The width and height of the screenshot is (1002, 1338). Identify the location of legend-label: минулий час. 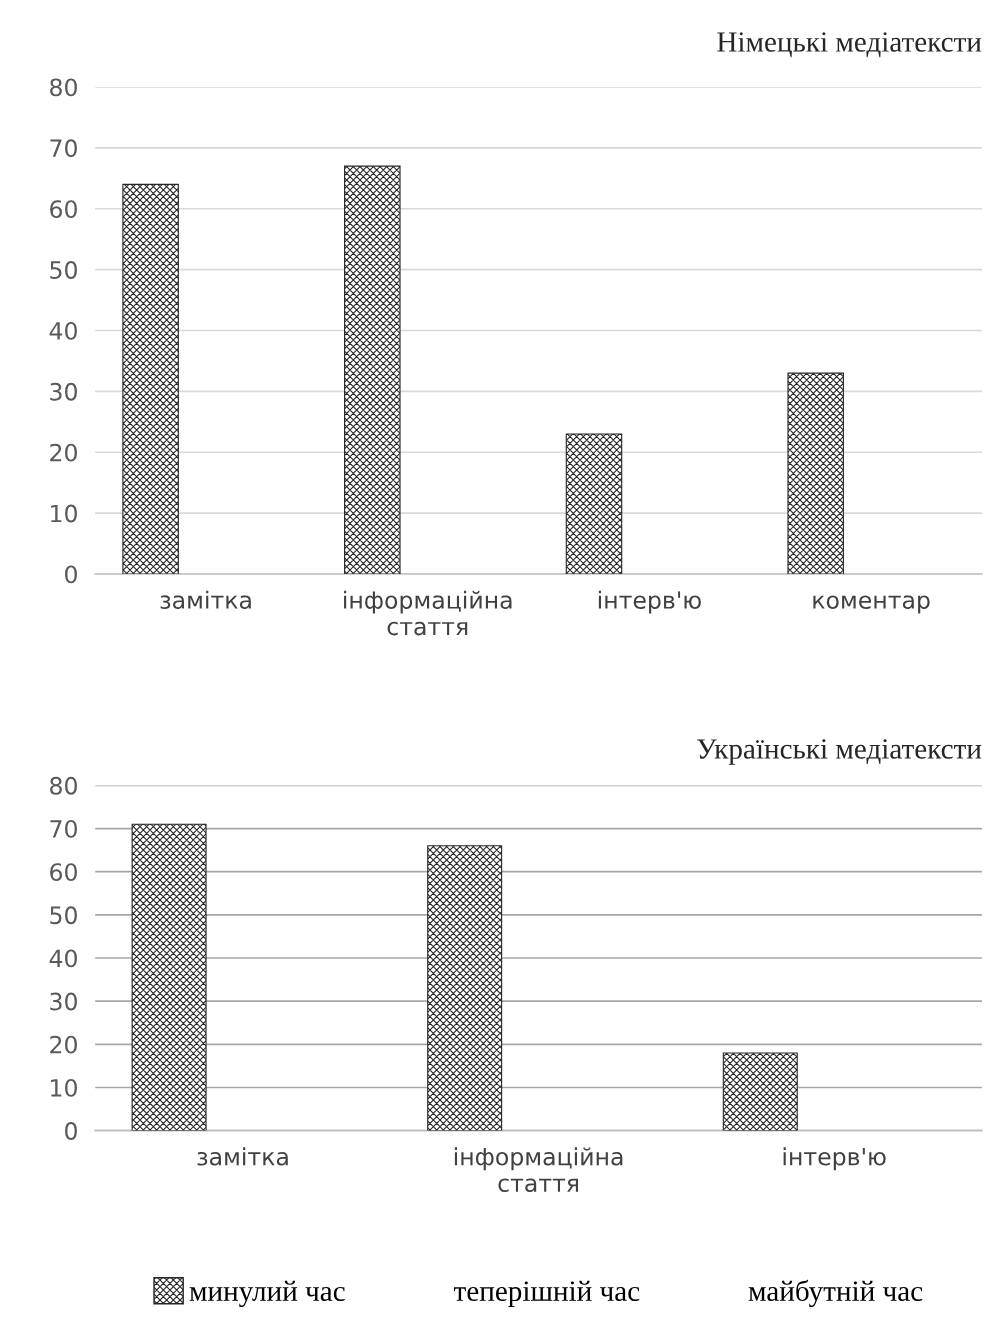
(267, 1294).